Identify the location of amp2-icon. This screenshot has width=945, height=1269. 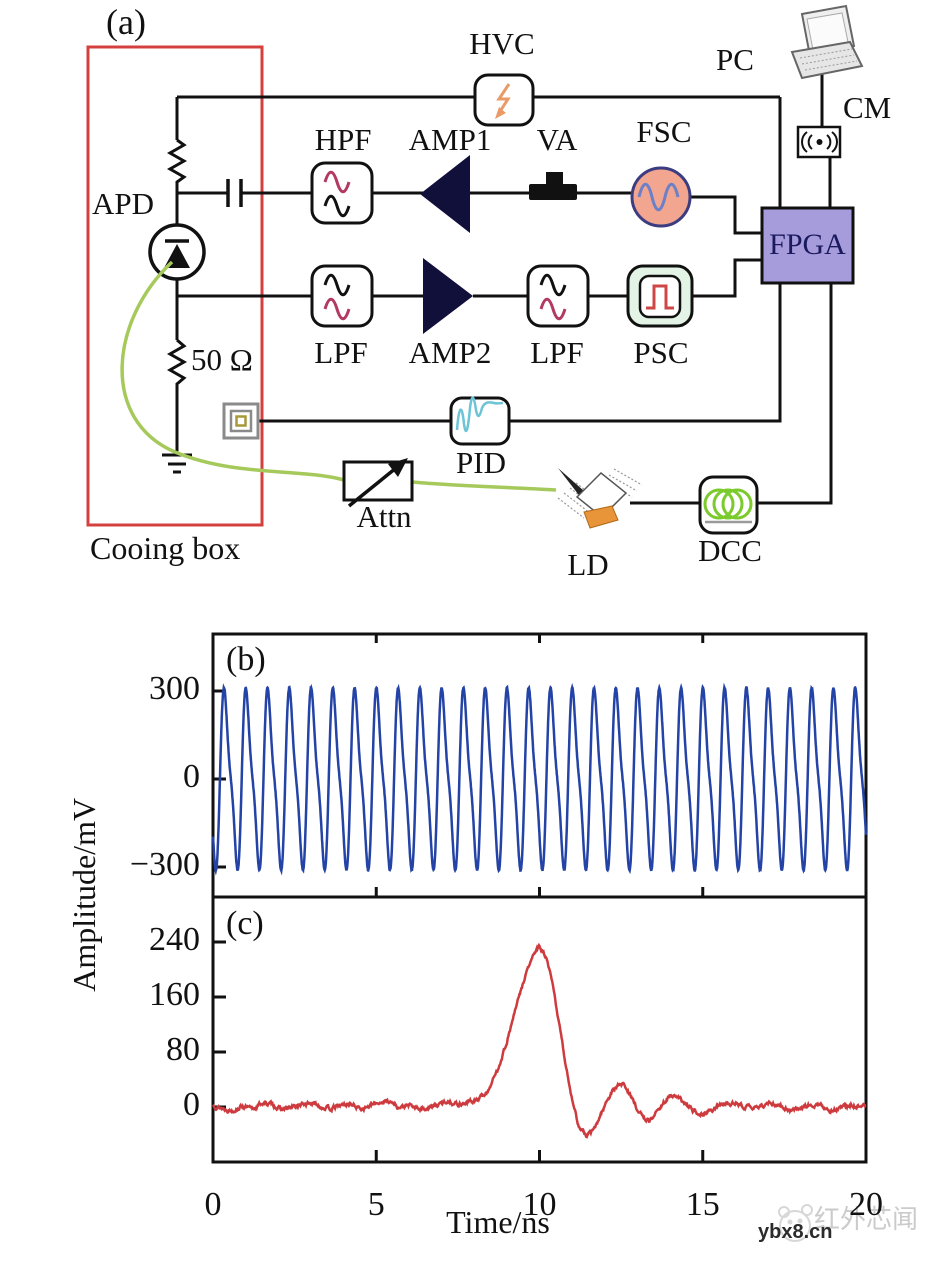
(448, 296).